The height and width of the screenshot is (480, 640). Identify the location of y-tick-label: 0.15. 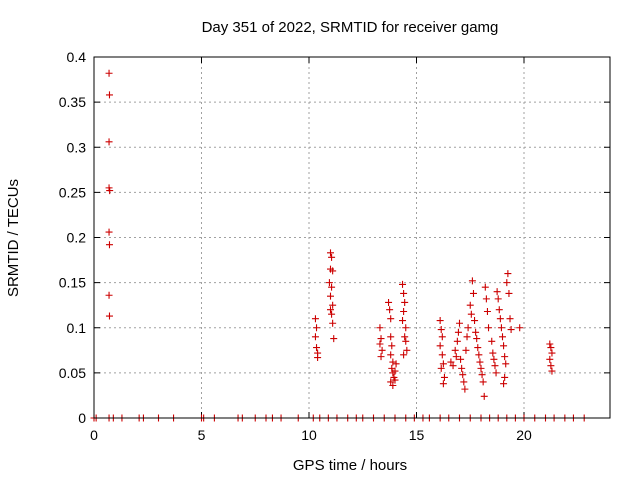
(72, 283).